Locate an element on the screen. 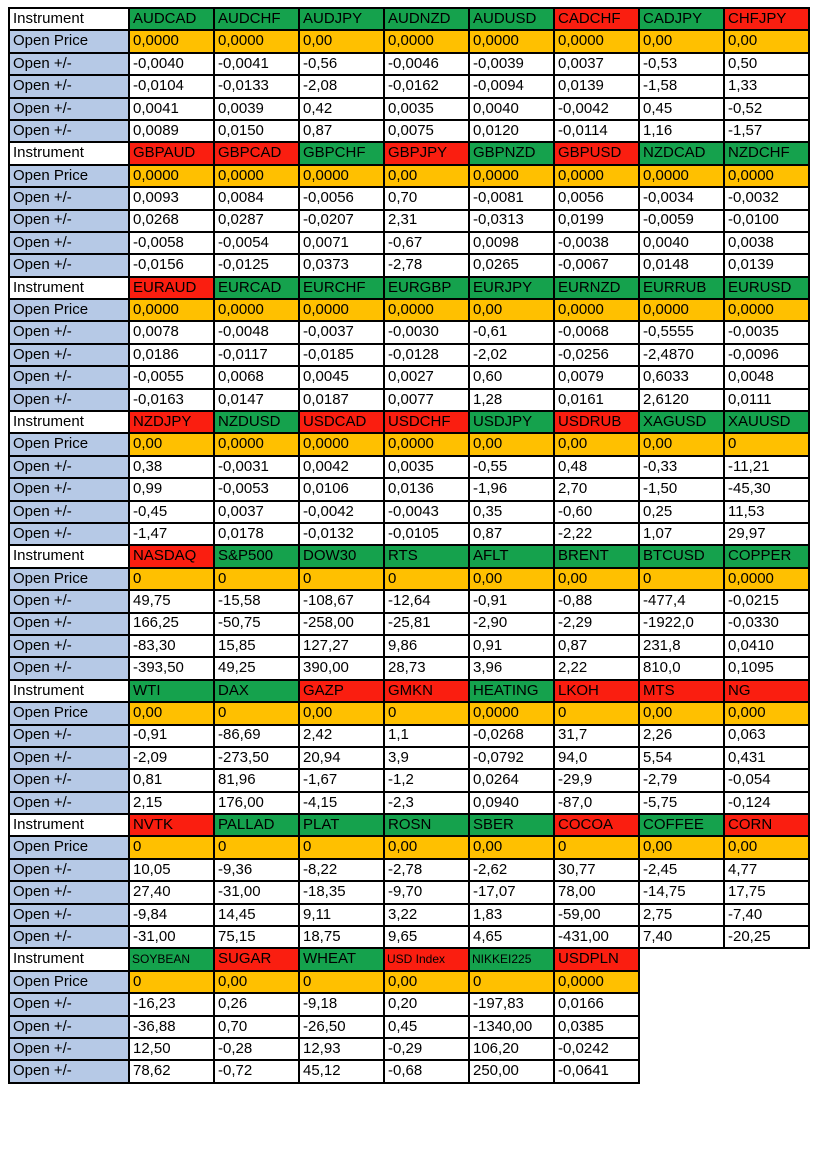 This screenshot has height=1173, width=818. open-change-cell: 18,75 is located at coordinates (341, 937).